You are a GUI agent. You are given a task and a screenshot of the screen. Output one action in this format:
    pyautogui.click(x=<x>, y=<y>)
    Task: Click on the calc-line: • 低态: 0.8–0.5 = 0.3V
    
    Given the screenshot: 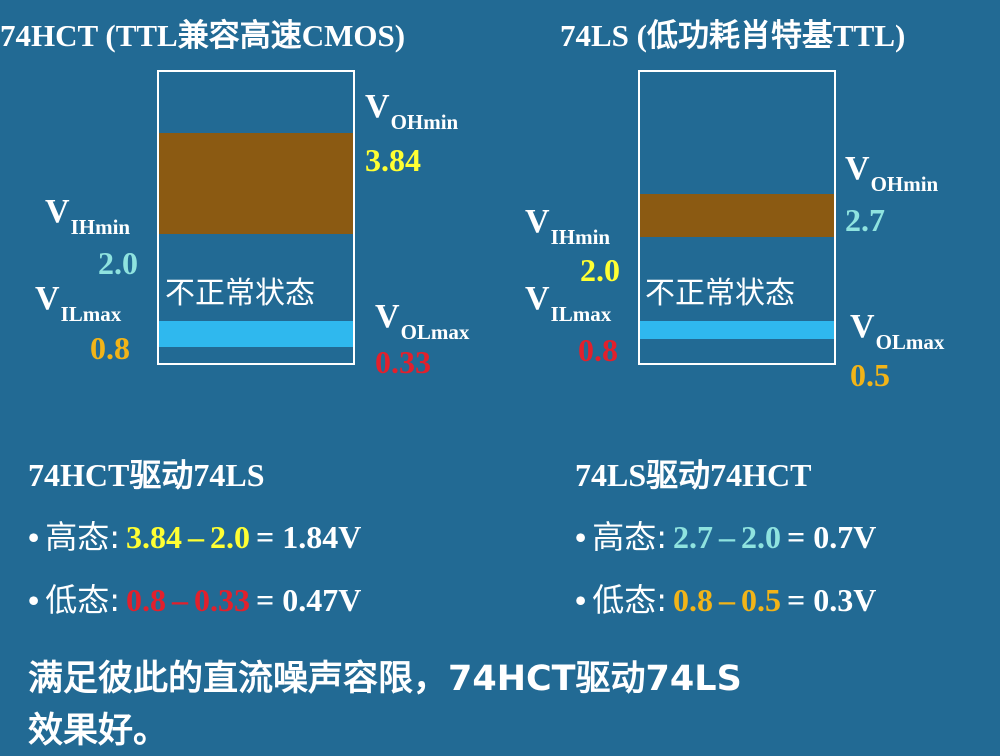 What is the action you would take?
    pyautogui.click(x=728, y=598)
    